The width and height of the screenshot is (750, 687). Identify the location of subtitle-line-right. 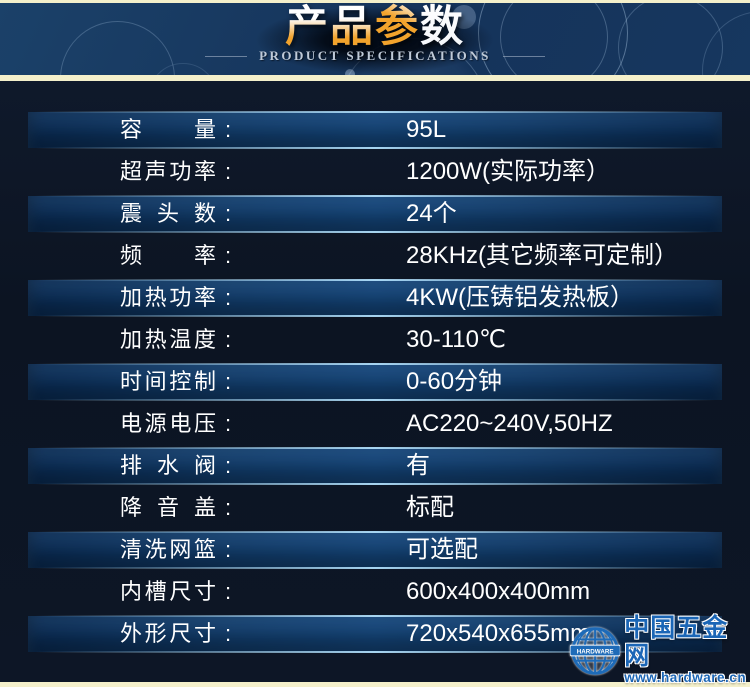
(523, 56).